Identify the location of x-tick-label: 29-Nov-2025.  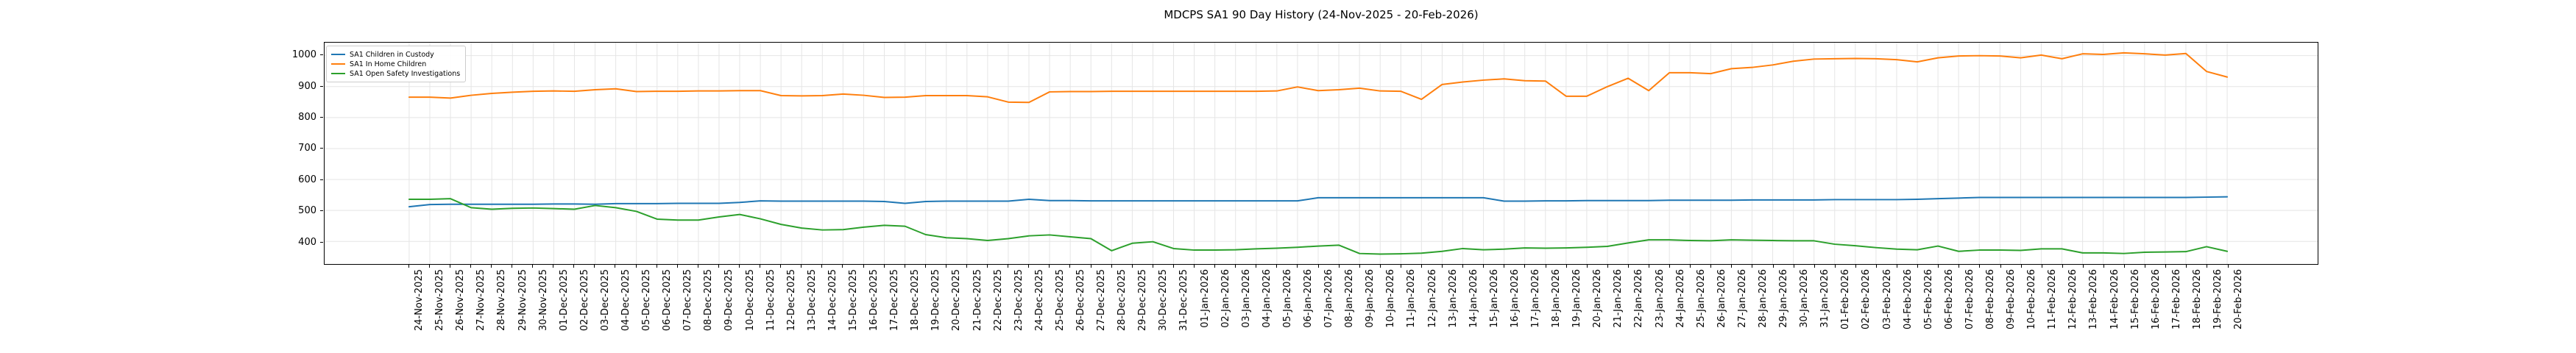
(522, 301).